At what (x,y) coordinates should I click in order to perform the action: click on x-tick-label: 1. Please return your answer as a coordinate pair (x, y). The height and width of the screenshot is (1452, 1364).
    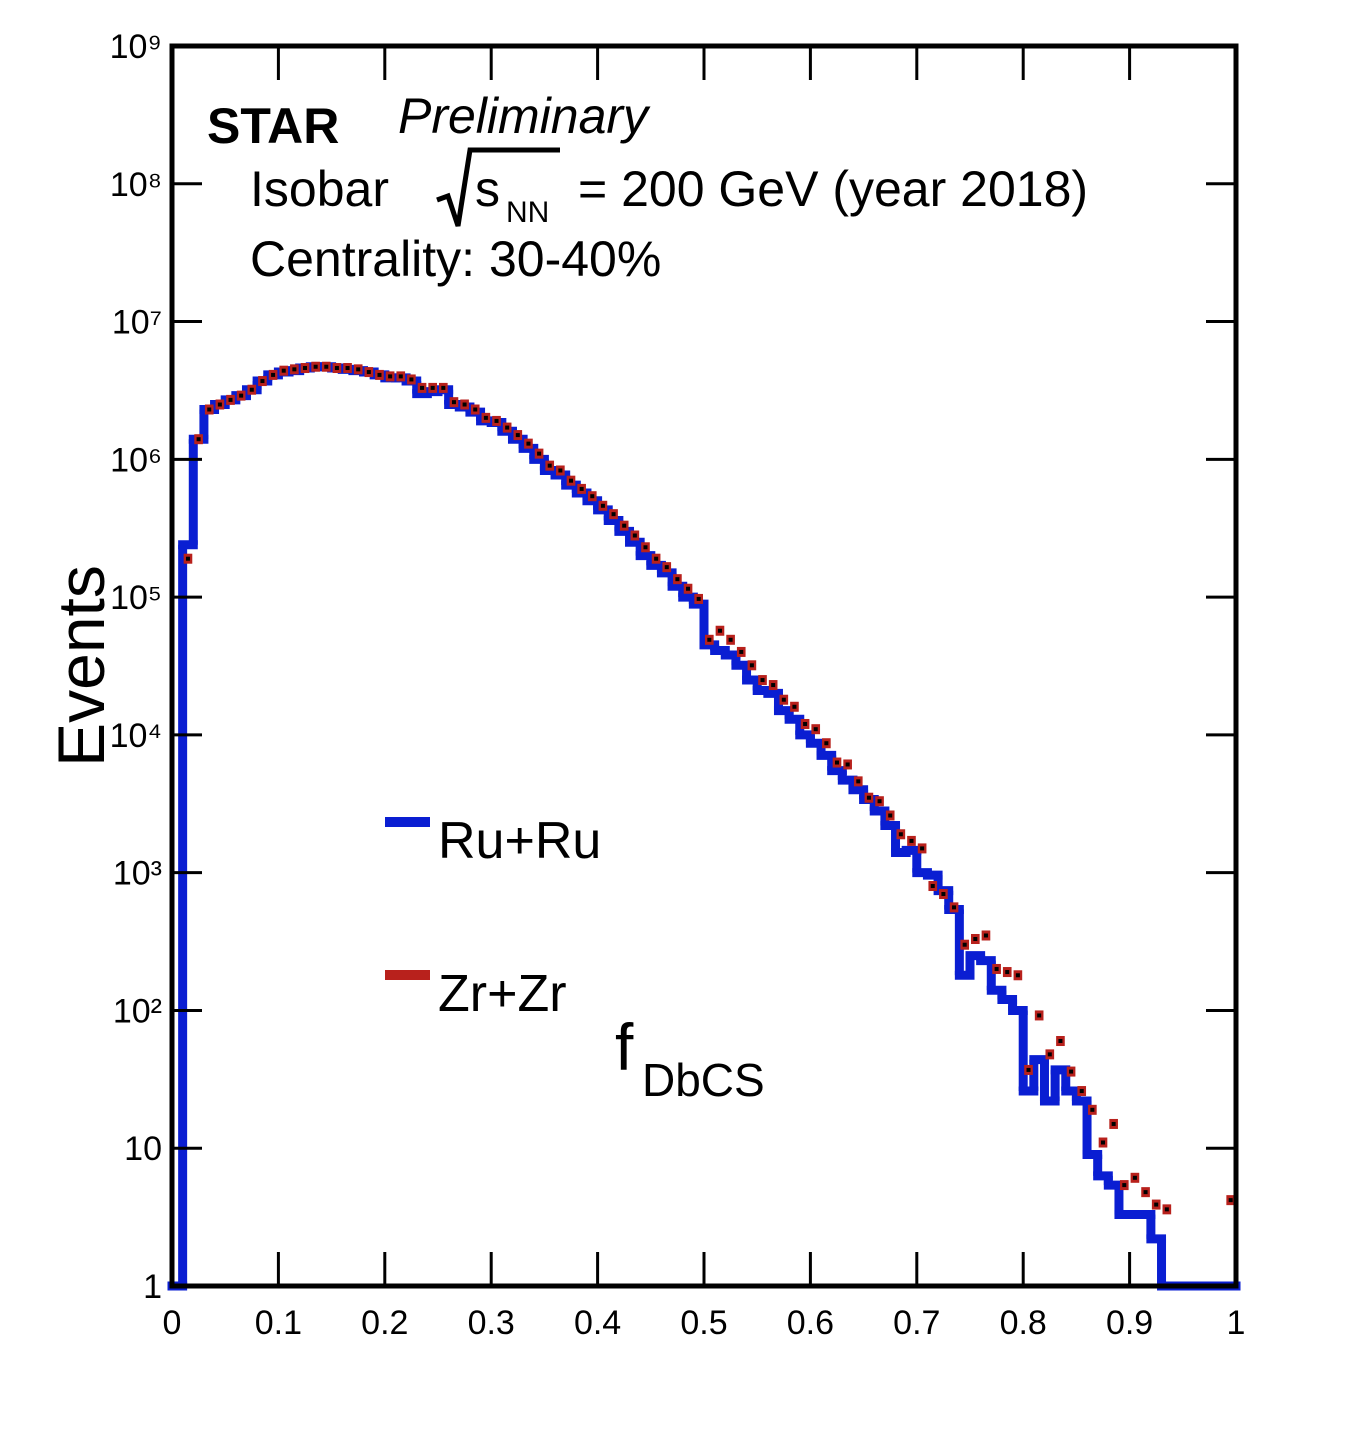
    Looking at the image, I should click on (1236, 1323).